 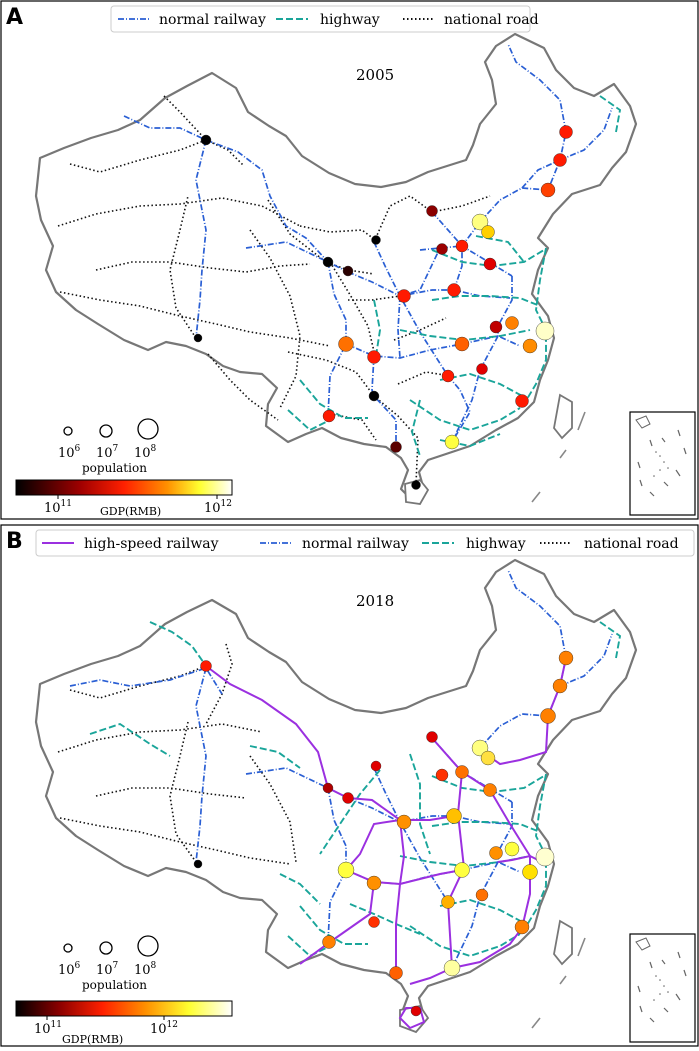 I want to click on map-legend: normal railway highway national road, so click(x=324, y=19).